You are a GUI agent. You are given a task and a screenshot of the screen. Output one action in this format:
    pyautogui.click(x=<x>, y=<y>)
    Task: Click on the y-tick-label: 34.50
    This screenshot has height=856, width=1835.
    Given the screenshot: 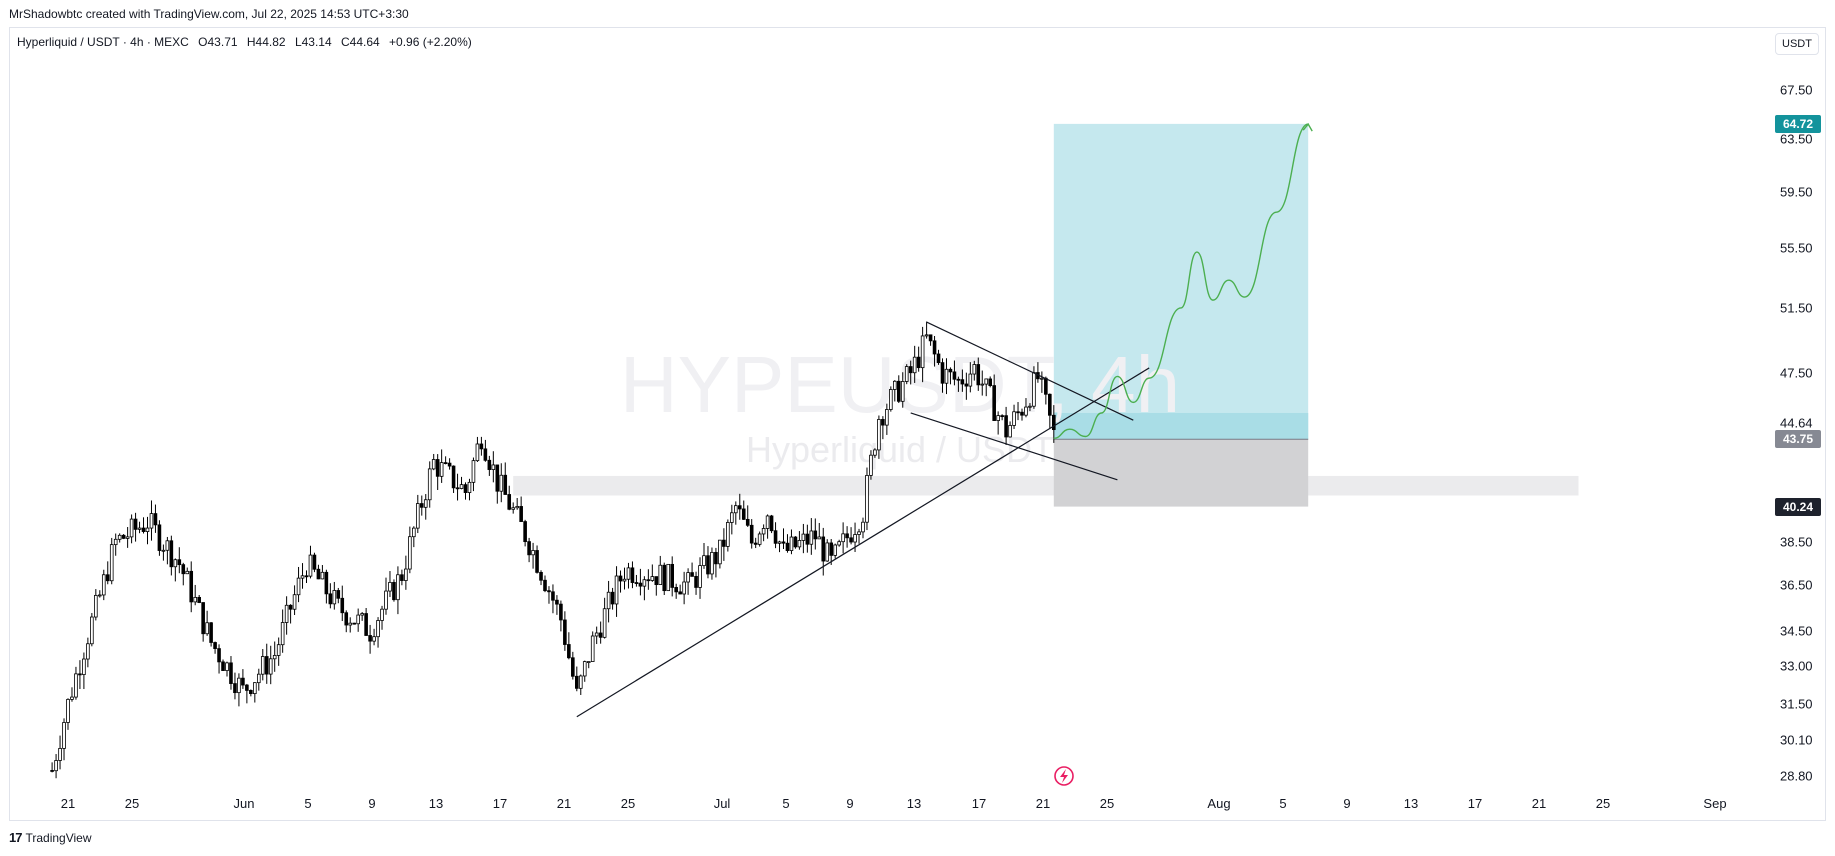 What is the action you would take?
    pyautogui.click(x=1796, y=631)
    